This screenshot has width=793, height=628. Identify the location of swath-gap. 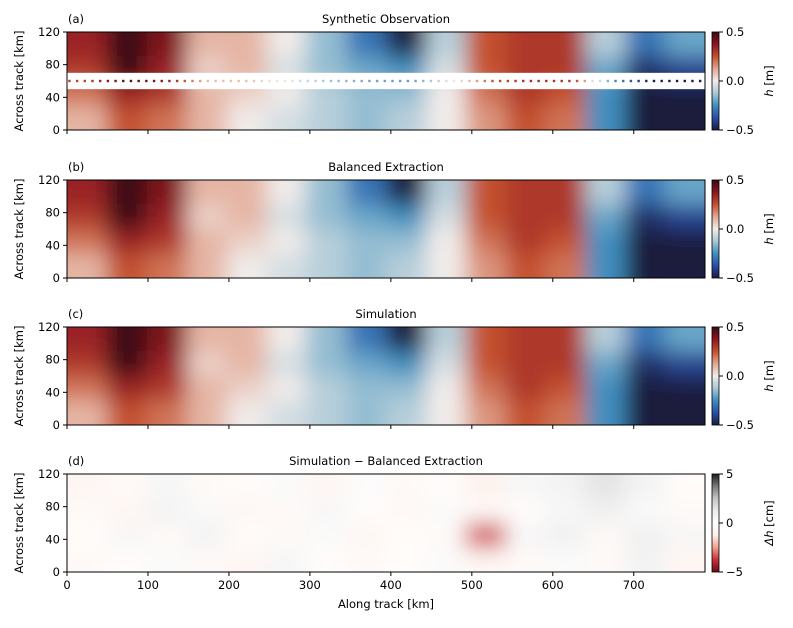
(386, 81).